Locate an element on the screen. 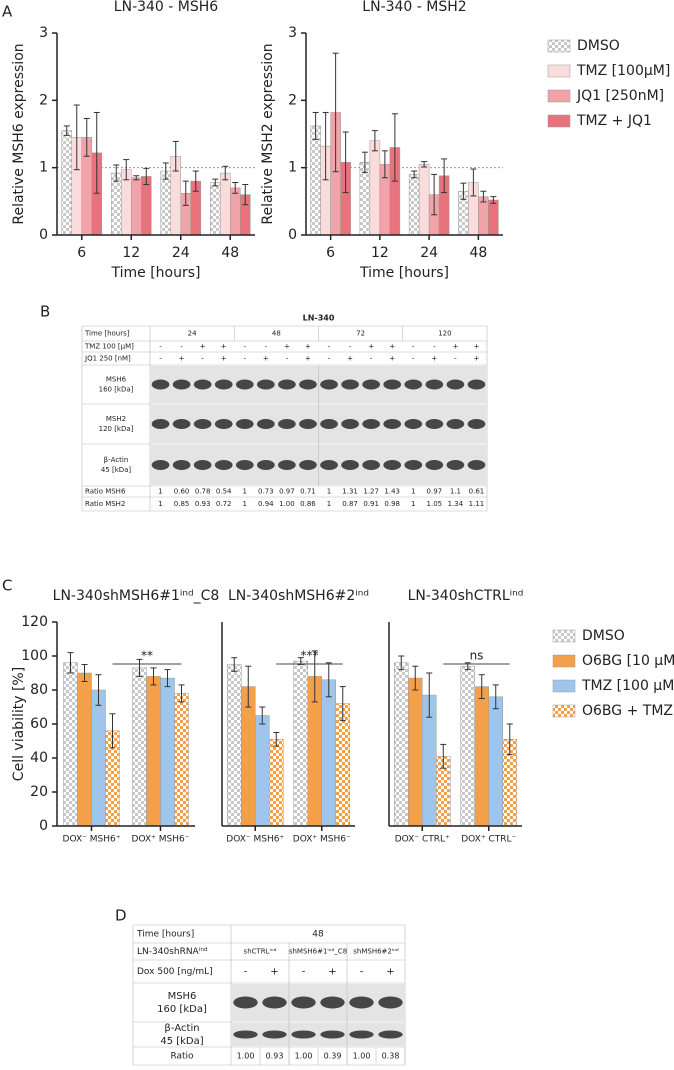 This screenshot has width=674, height=1070. table-text: 45 [kDa] is located at coordinates (181, 1041).